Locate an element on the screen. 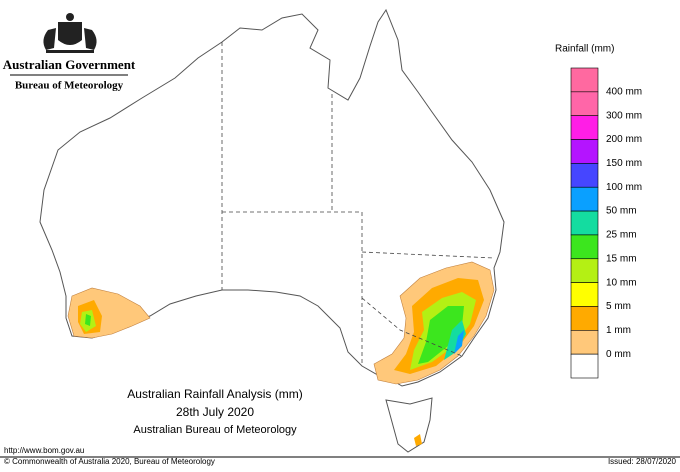 This screenshot has width=680, height=472. legend-label: 50 mm is located at coordinates (621, 211).